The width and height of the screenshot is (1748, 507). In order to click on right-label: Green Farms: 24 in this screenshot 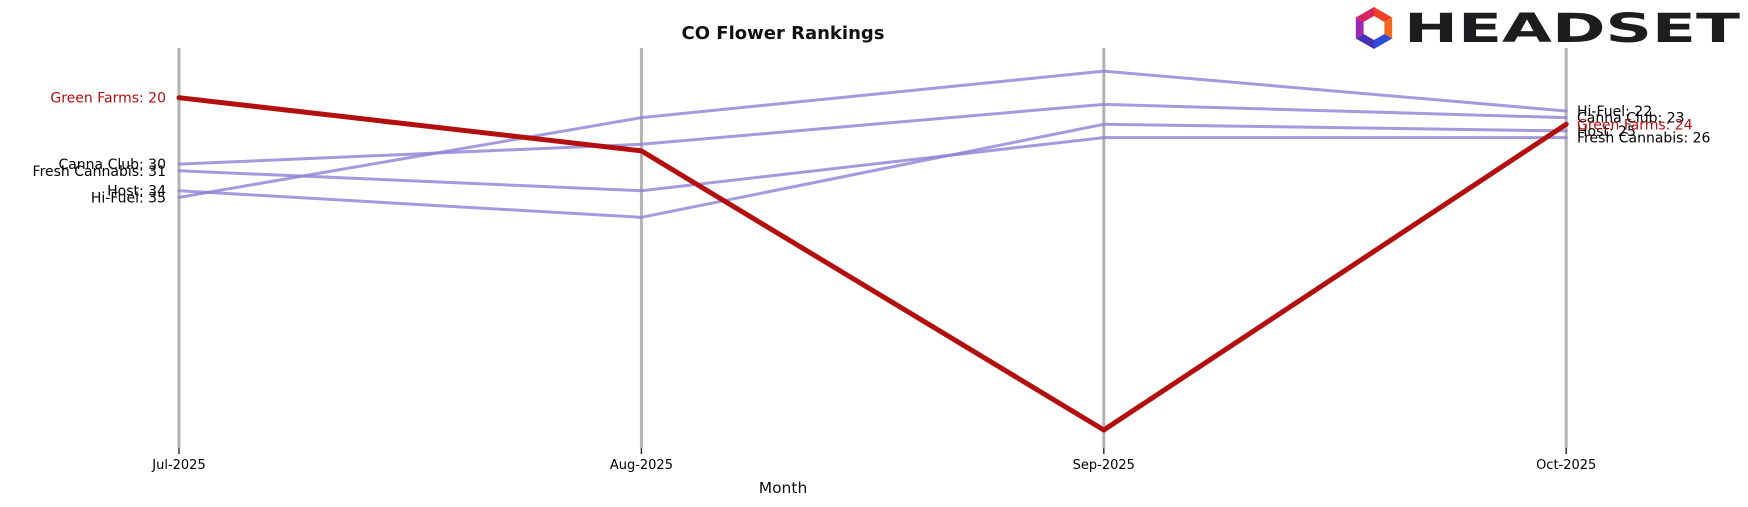, I will do `click(1635, 125)`.